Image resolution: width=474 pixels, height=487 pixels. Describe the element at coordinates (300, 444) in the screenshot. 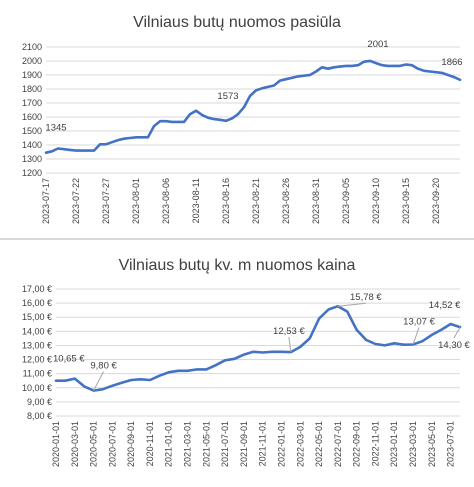

I see `x-tick-label: 2022-03-01` at that location.